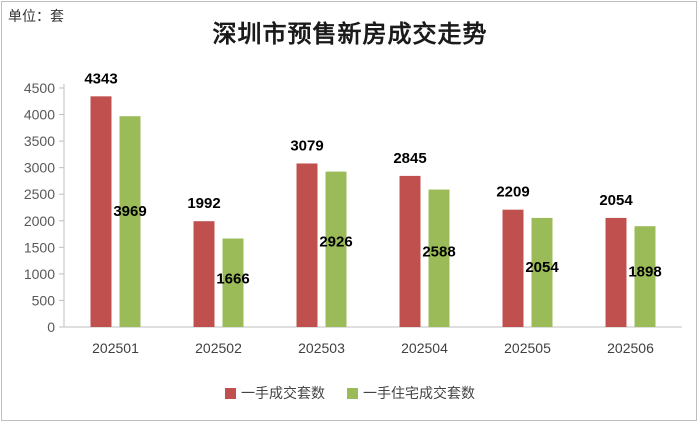 The image size is (700, 424). Describe the element at coordinates (39, 194) in the screenshot. I see `y-tick-label: 2500` at that location.